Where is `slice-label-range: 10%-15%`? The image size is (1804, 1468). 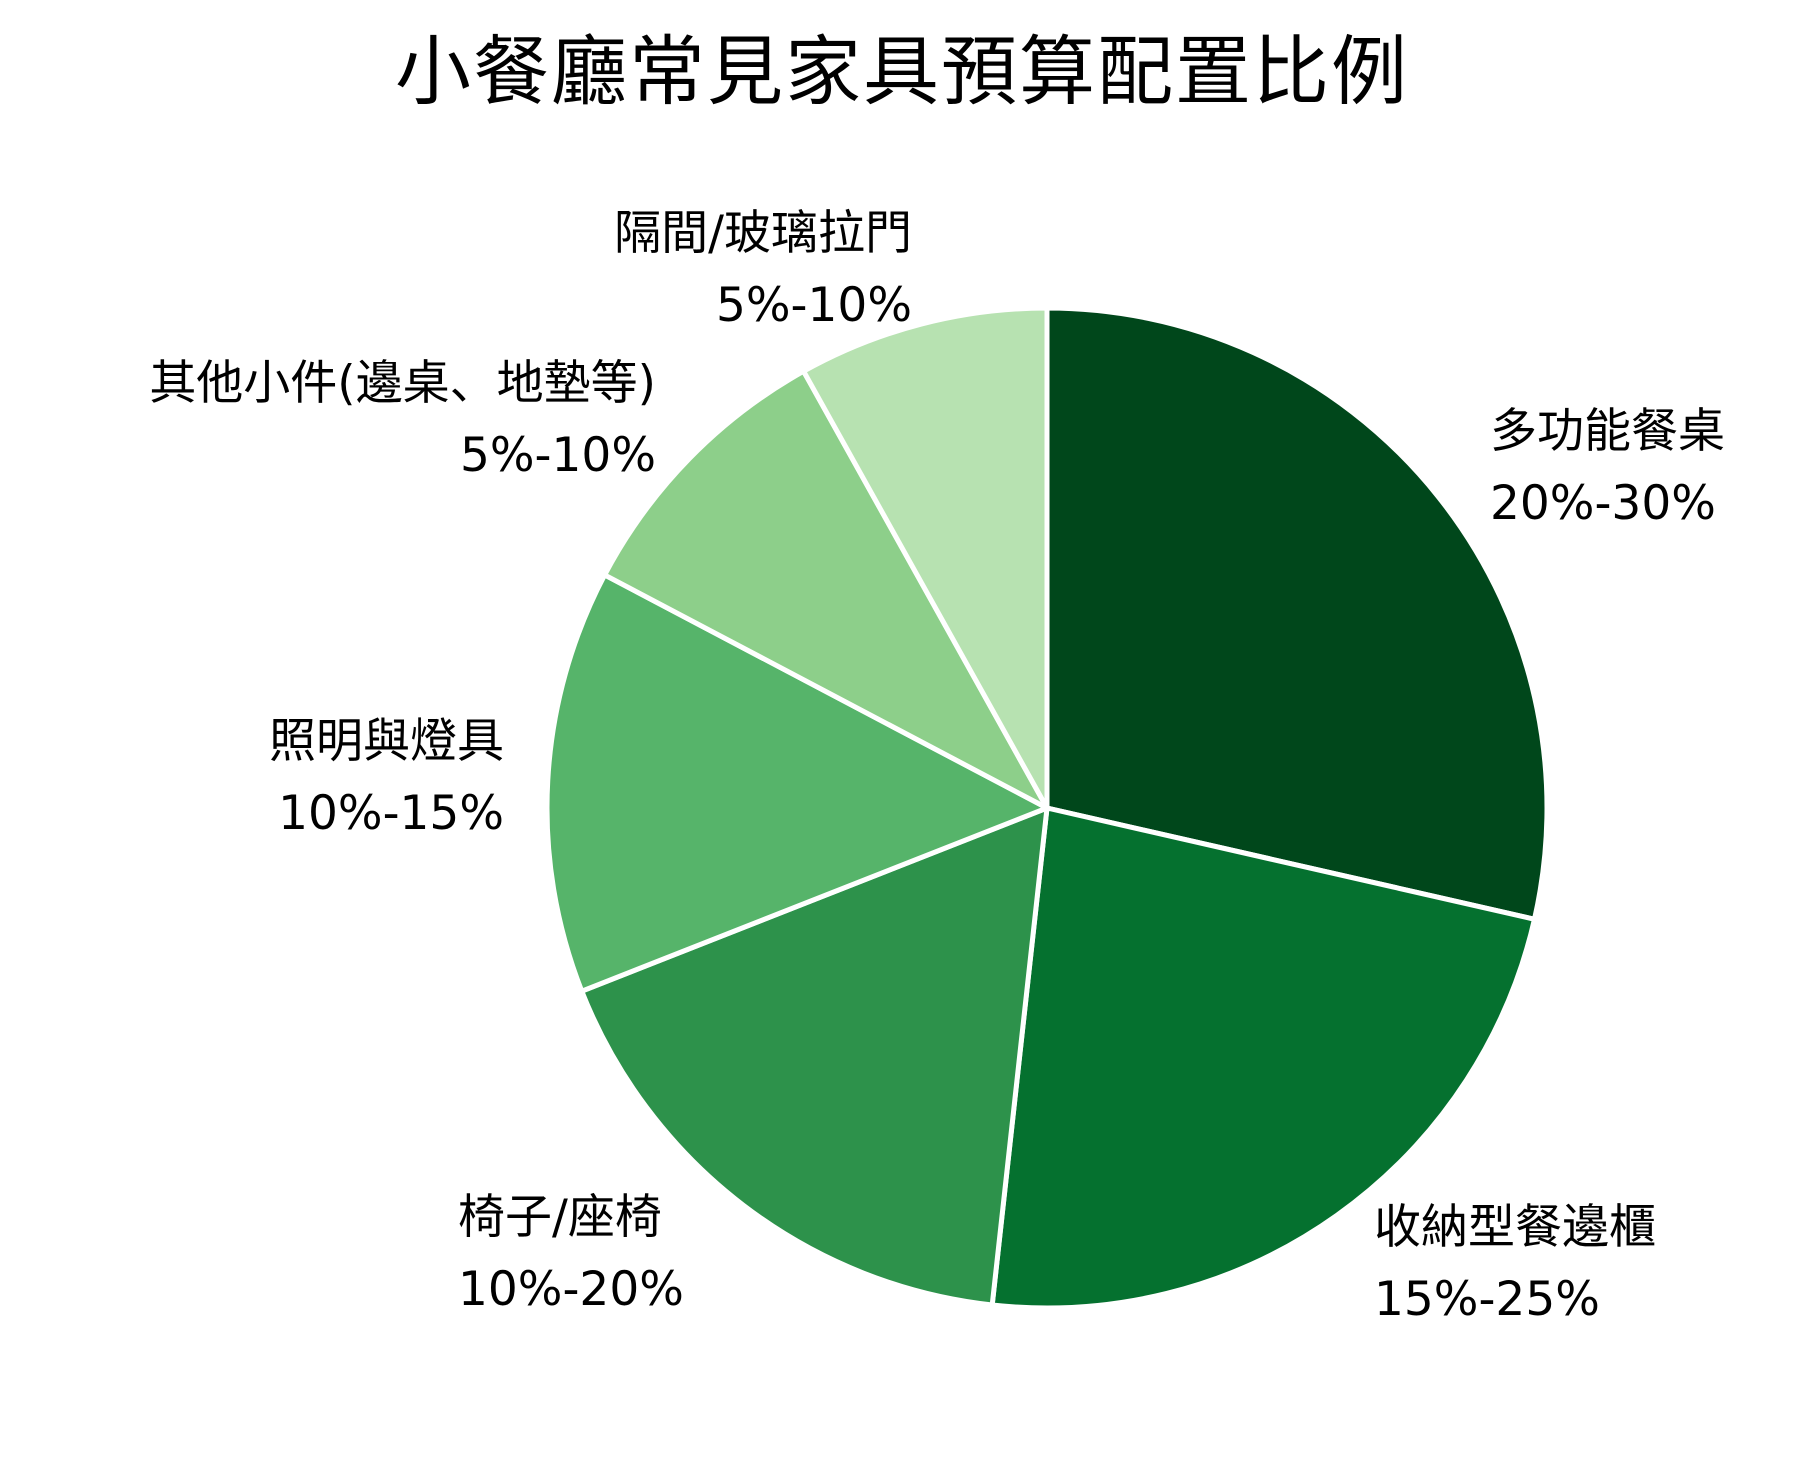
slice-label-range: 10%-15% is located at coordinates (391, 813).